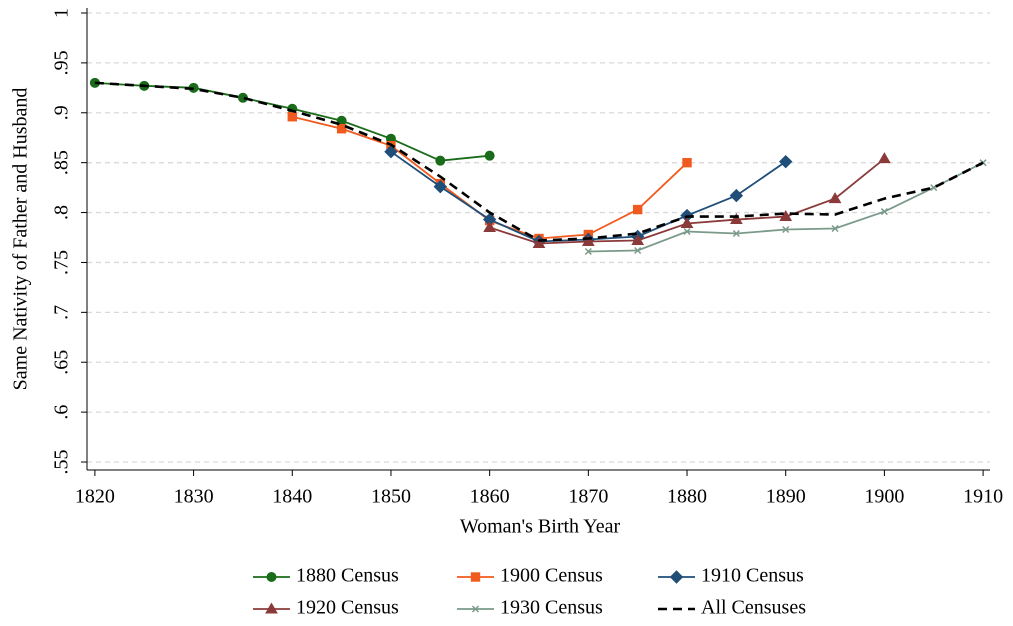 The height and width of the screenshot is (626, 1013). Describe the element at coordinates (347, 576) in the screenshot. I see `legend-label: 1880 Census` at that location.